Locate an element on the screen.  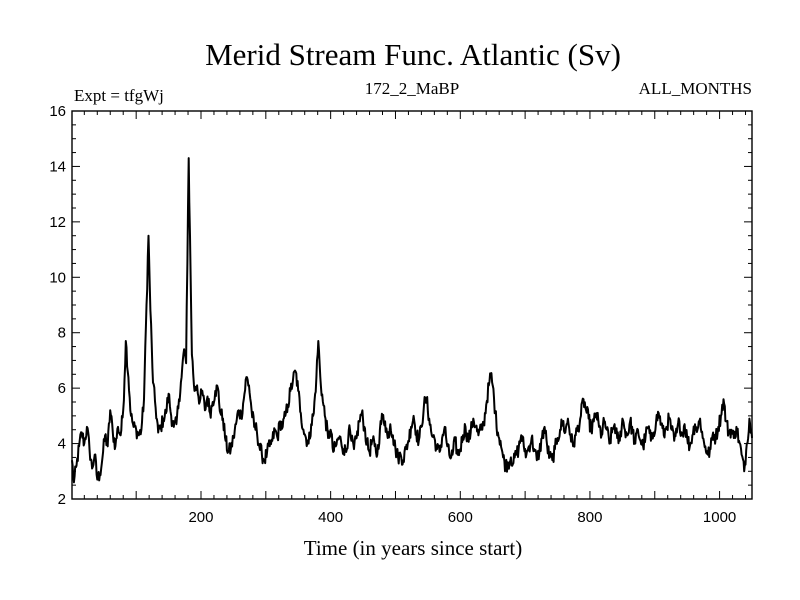
x-axis-label: Time (in years since start) is located at coordinates (413, 548).